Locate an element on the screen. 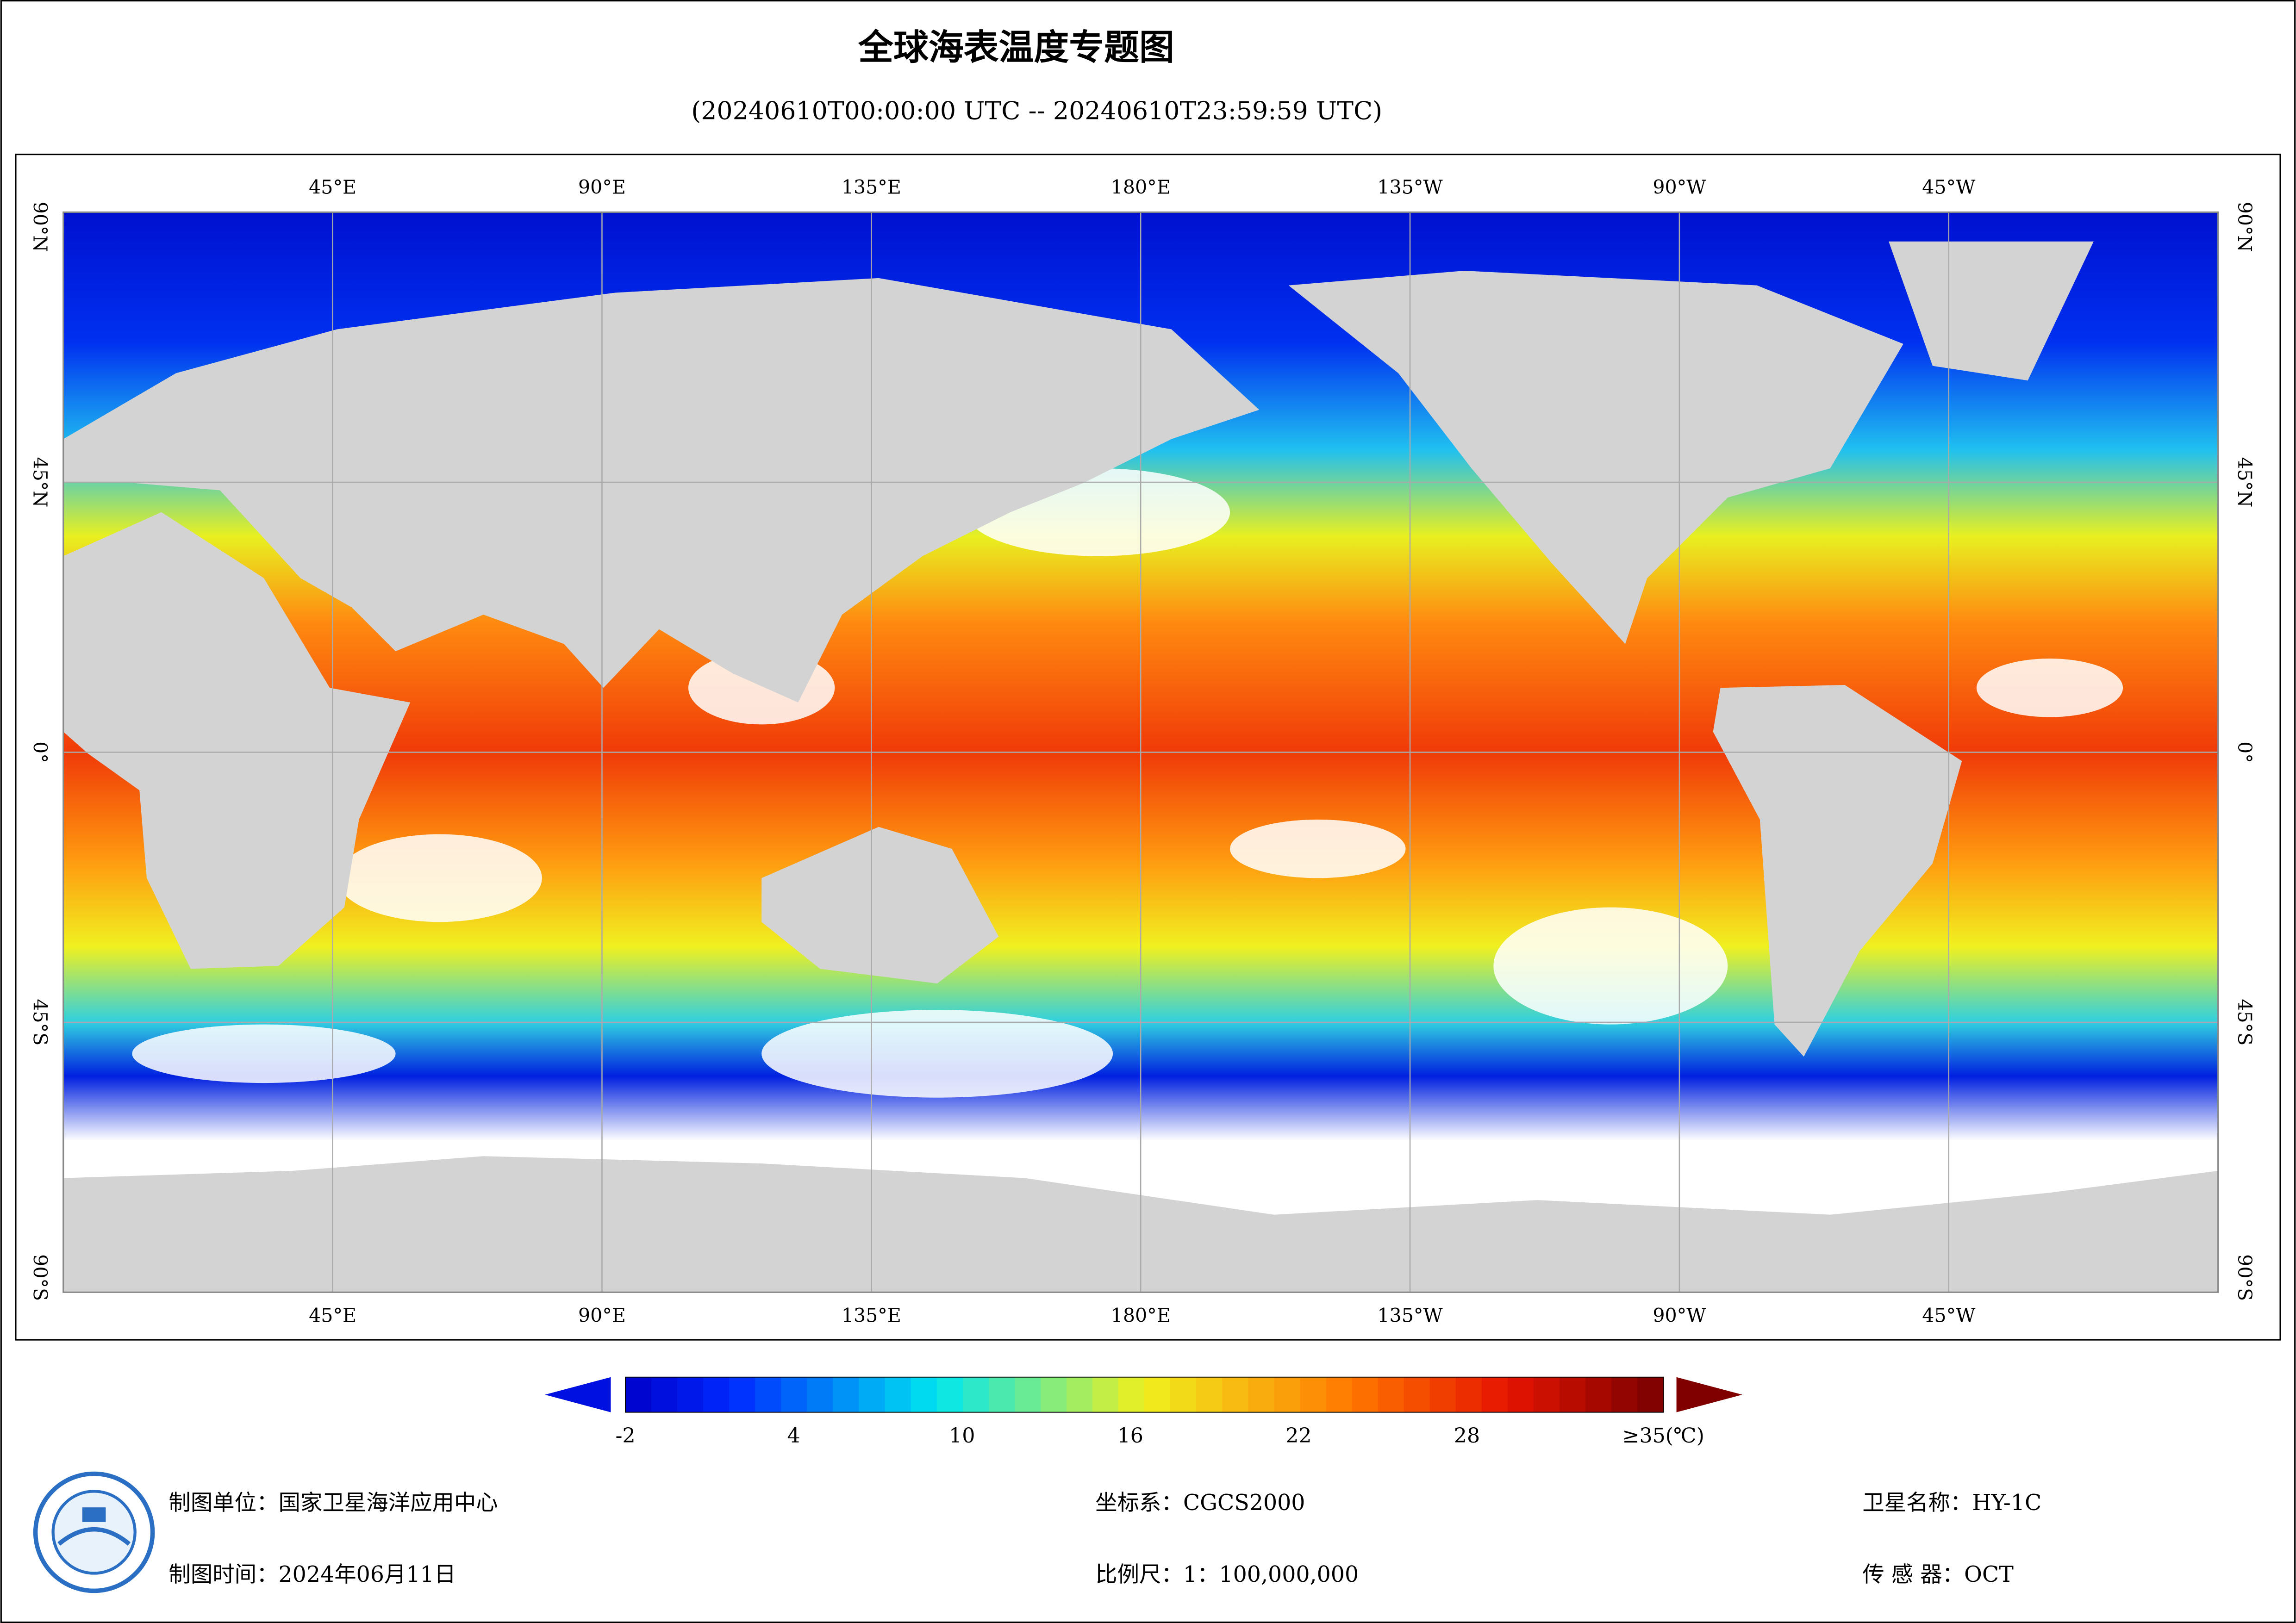 This screenshot has height=1623, width=2296. colorbar-tick-label: 22 is located at coordinates (1298, 1436).